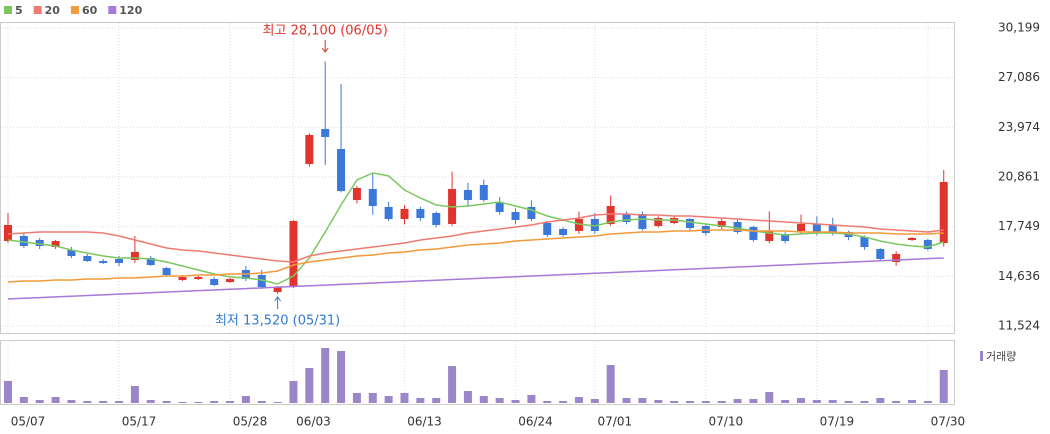  I want to click on x-tick-label: 07/01, so click(615, 422).